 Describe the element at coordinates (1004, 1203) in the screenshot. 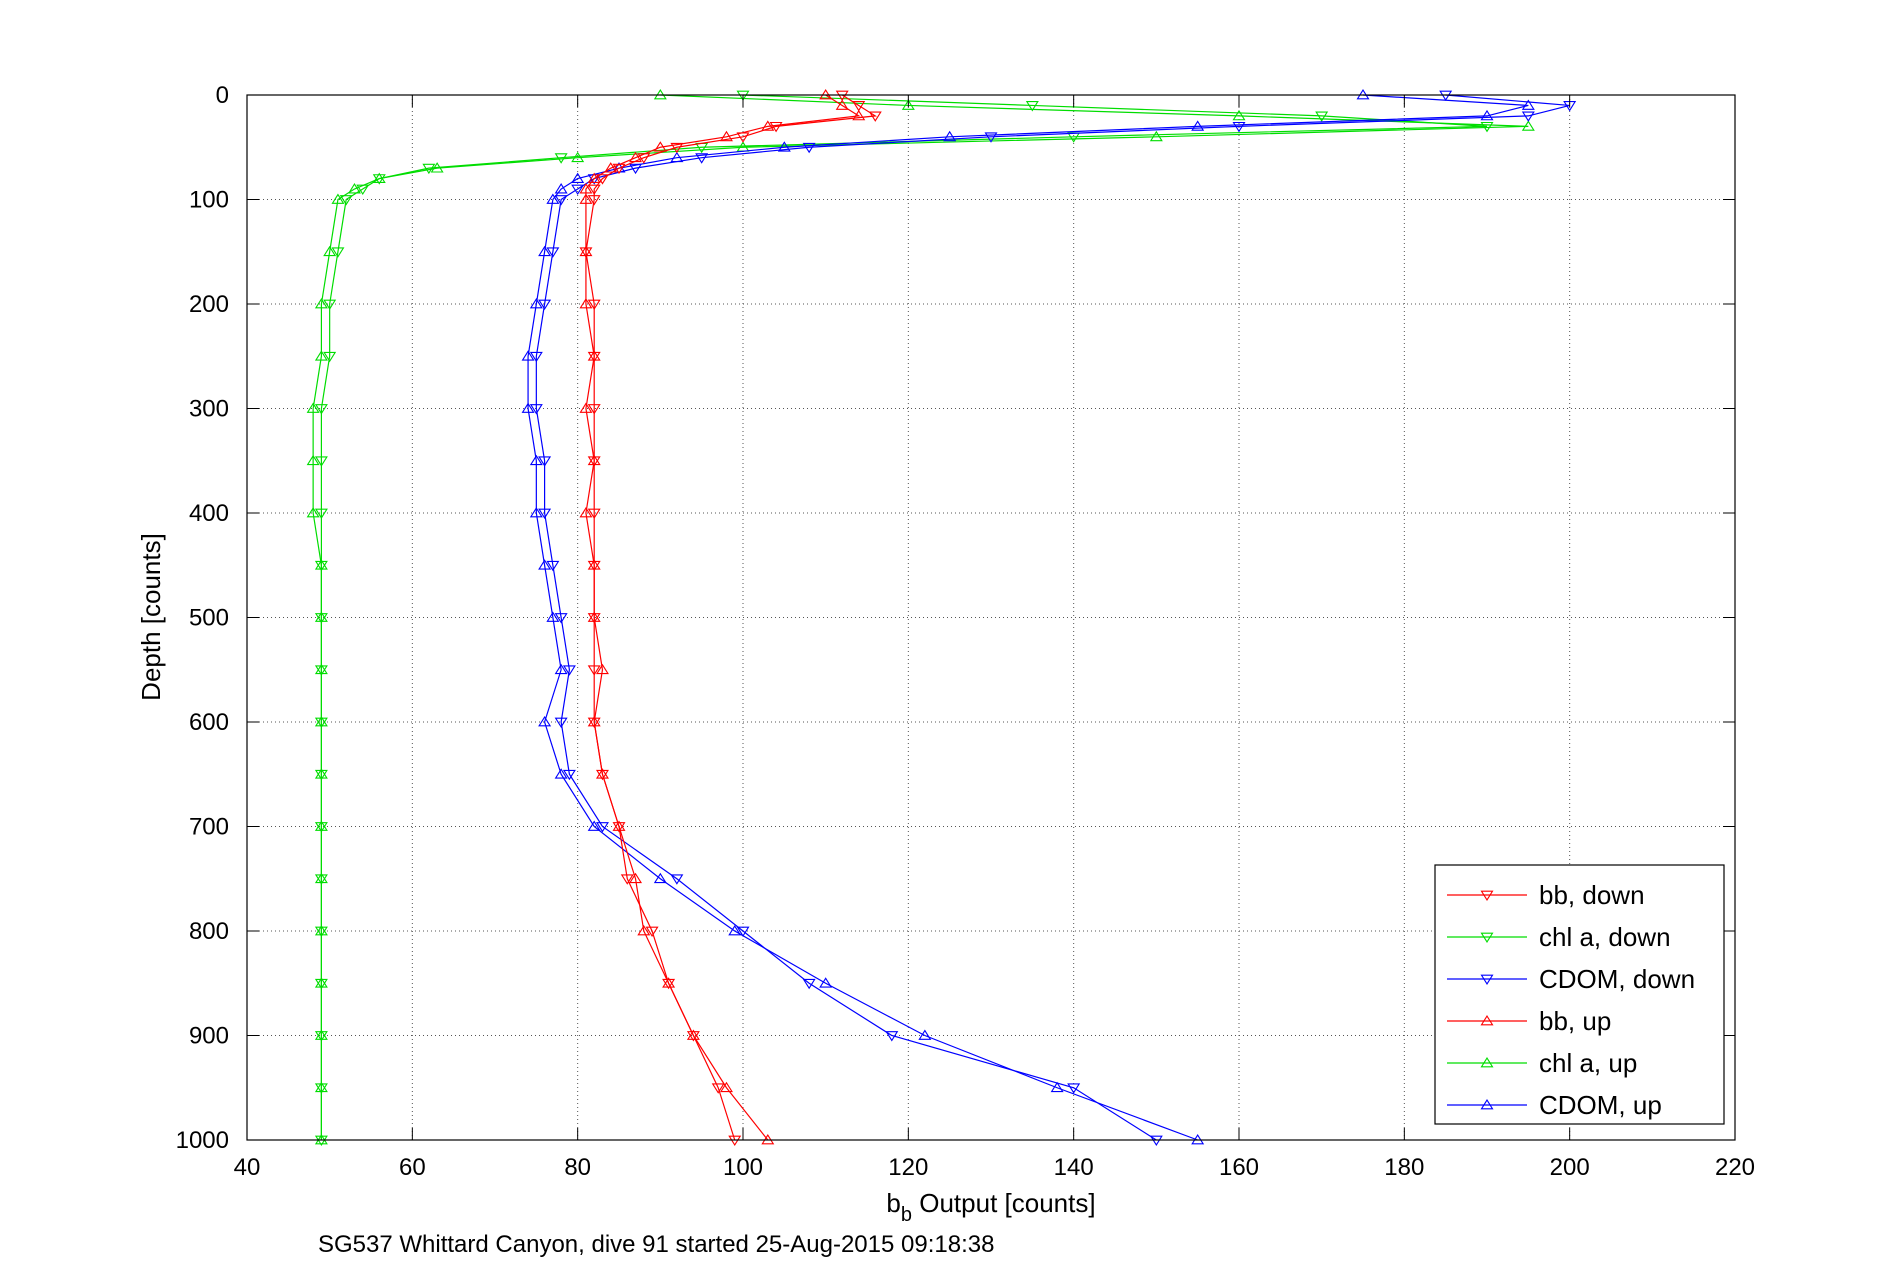

I see `x-axis-label-rest: Output [counts]` at that location.